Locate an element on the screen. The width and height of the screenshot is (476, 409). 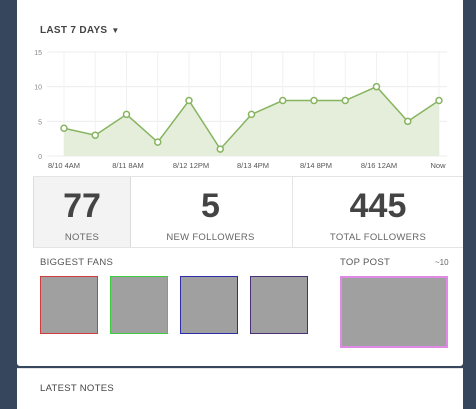
x-tick-label: 8/10 4AM is located at coordinates (64, 165).